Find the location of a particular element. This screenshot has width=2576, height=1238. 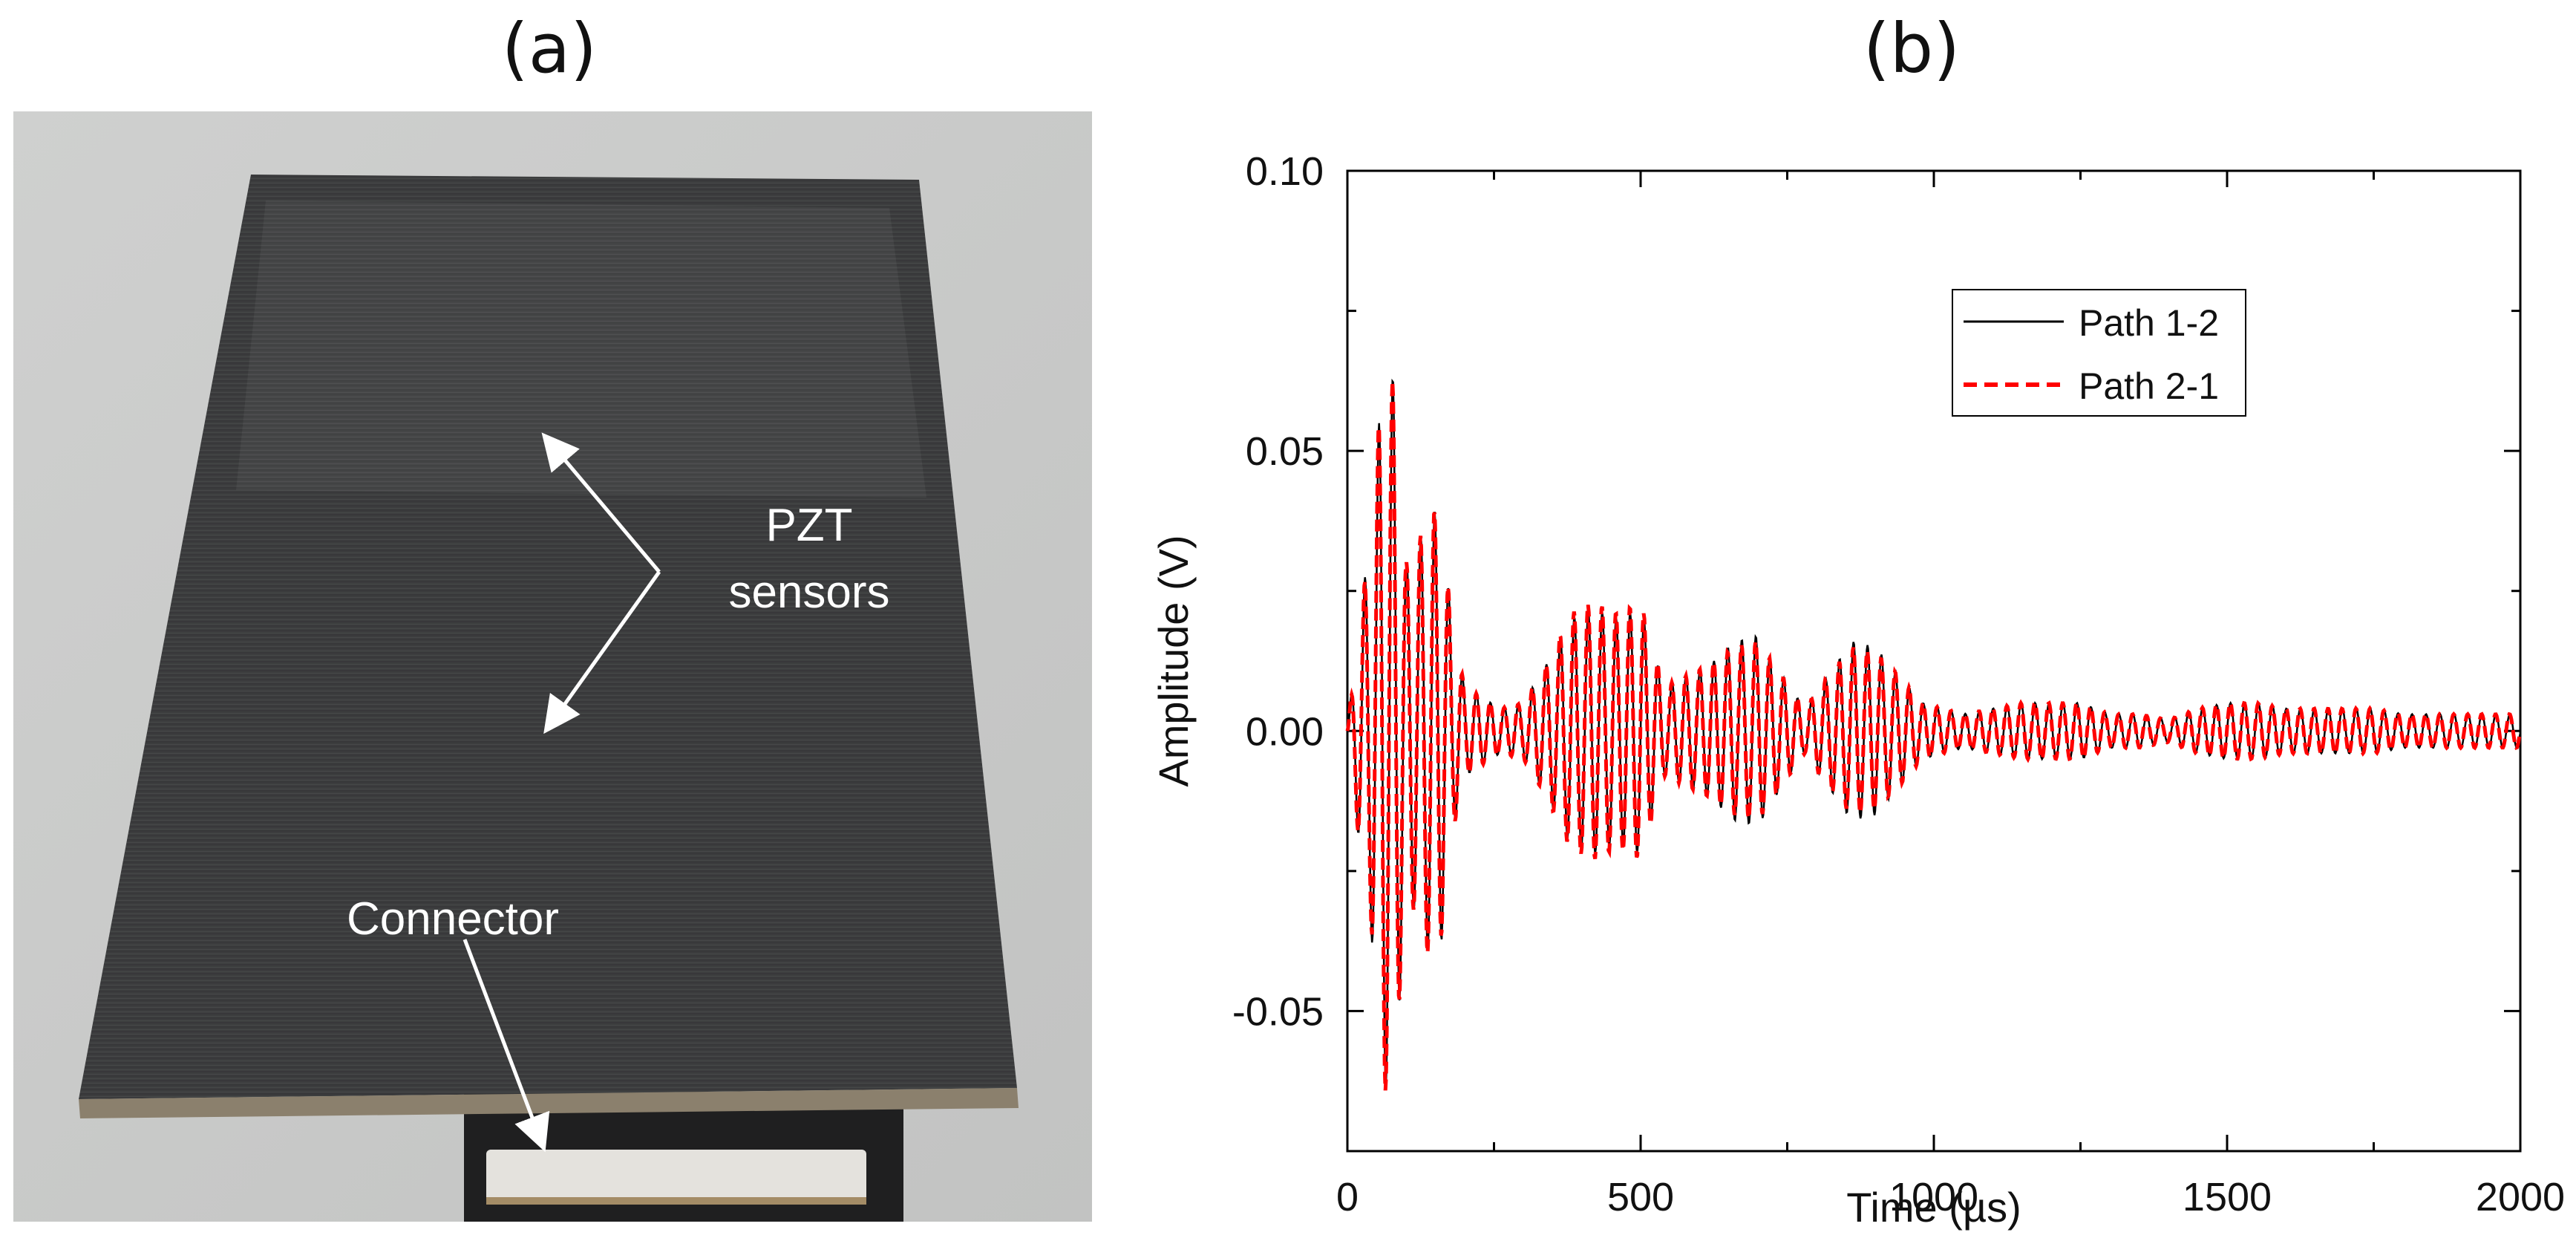

panel-label-a: (a) is located at coordinates (549, 48).